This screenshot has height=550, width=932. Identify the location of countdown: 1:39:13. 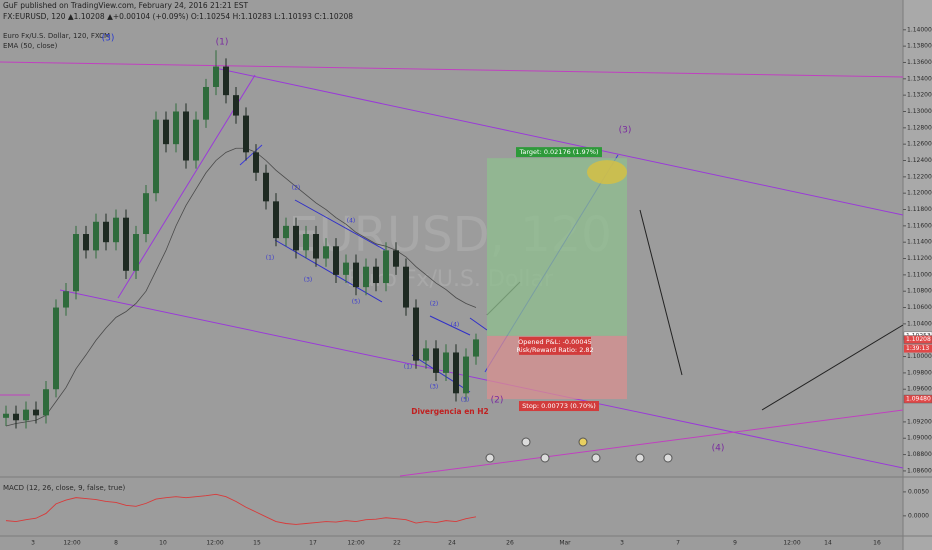
(917, 348).